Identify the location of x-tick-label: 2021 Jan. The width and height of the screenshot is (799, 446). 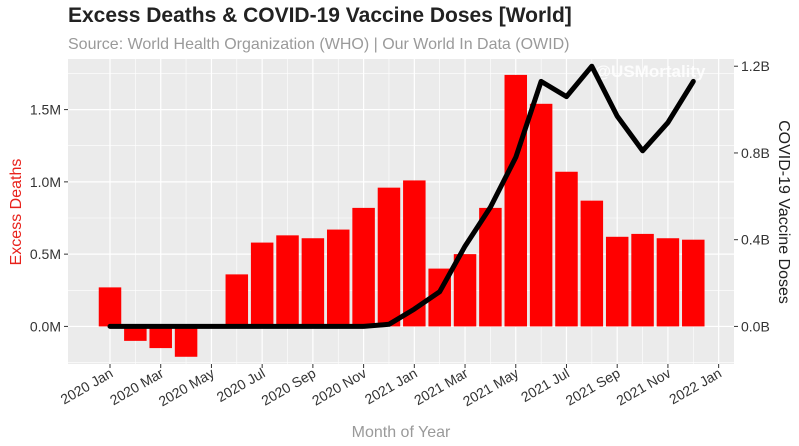
(391, 386).